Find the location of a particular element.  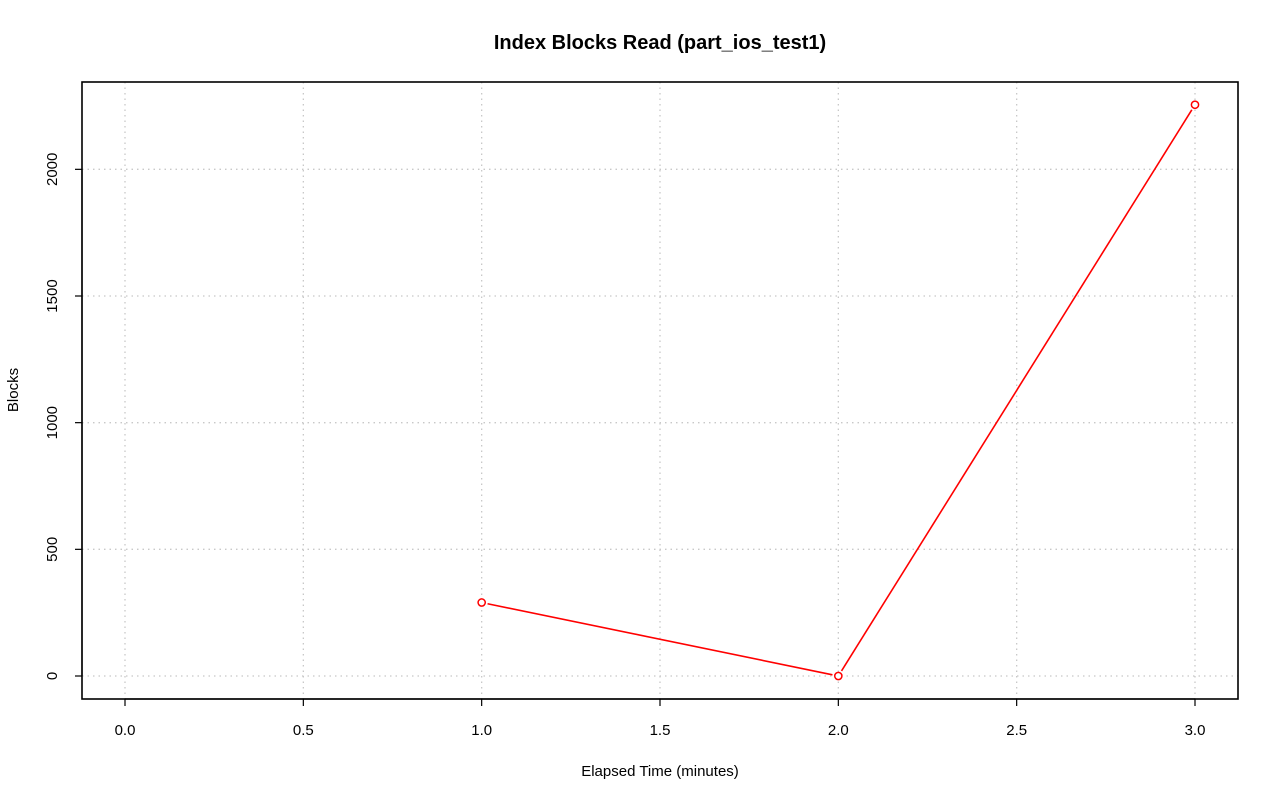

series-line-segment is located at coordinates (660, 639).